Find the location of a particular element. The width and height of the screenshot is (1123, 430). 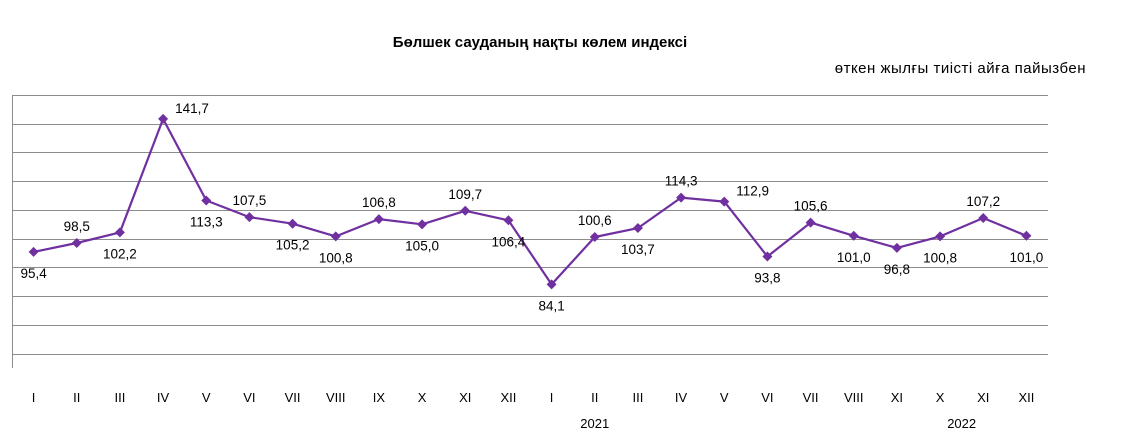

year-label: 2022 is located at coordinates (961, 423).